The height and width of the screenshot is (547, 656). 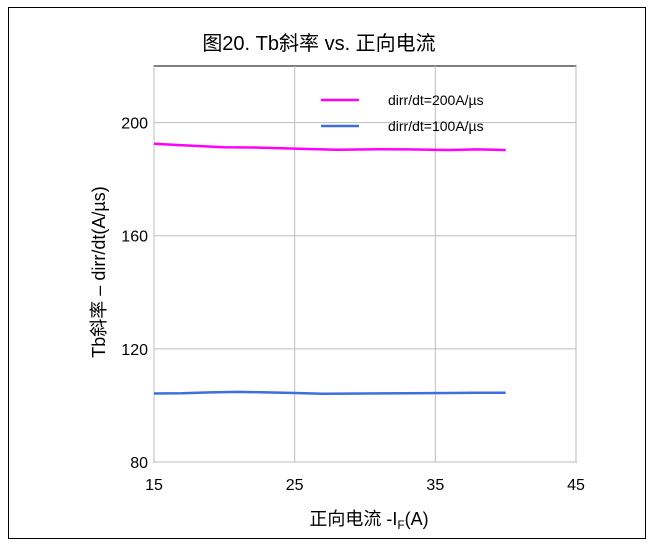 What do you see at coordinates (576, 485) in the screenshot?
I see `x-tick-label: 45` at bounding box center [576, 485].